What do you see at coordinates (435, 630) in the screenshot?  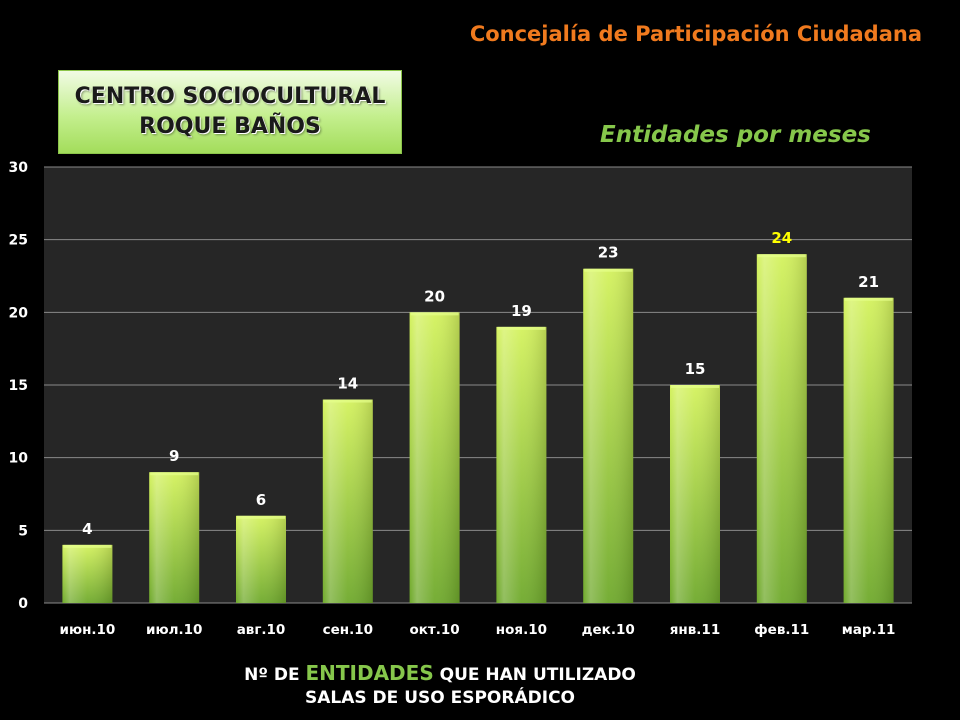 I see `x-tick-label: окт.10` at bounding box center [435, 630].